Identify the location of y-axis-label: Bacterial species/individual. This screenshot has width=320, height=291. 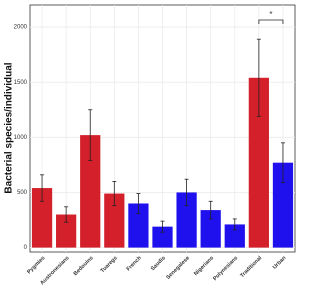
(9, 127).